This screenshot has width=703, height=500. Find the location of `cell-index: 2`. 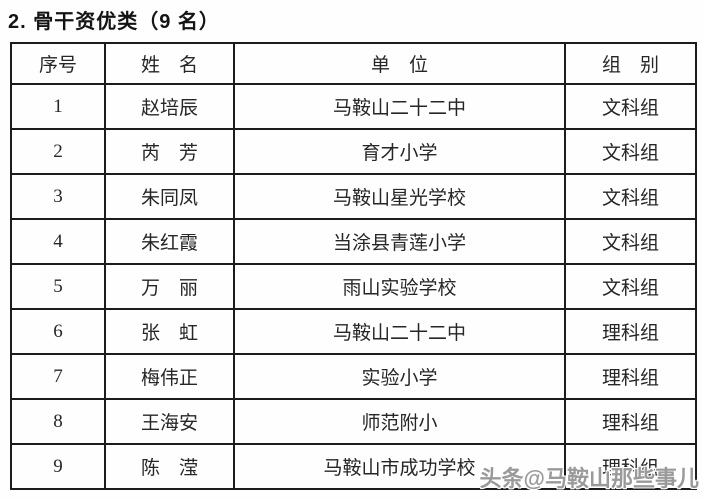

cell-index: 2 is located at coordinates (58, 151).